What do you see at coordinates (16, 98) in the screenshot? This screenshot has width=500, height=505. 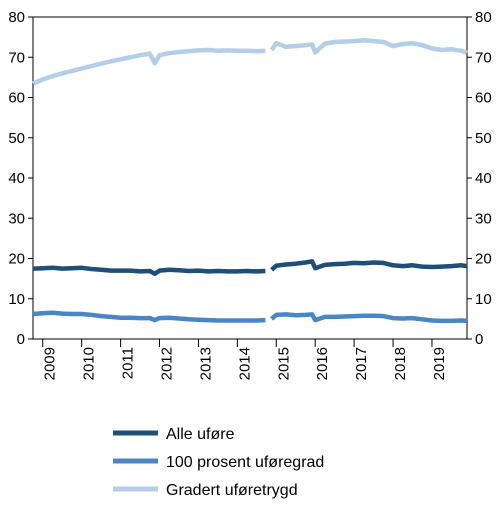 I see `y-left-tick-label: 60` at bounding box center [16, 98].